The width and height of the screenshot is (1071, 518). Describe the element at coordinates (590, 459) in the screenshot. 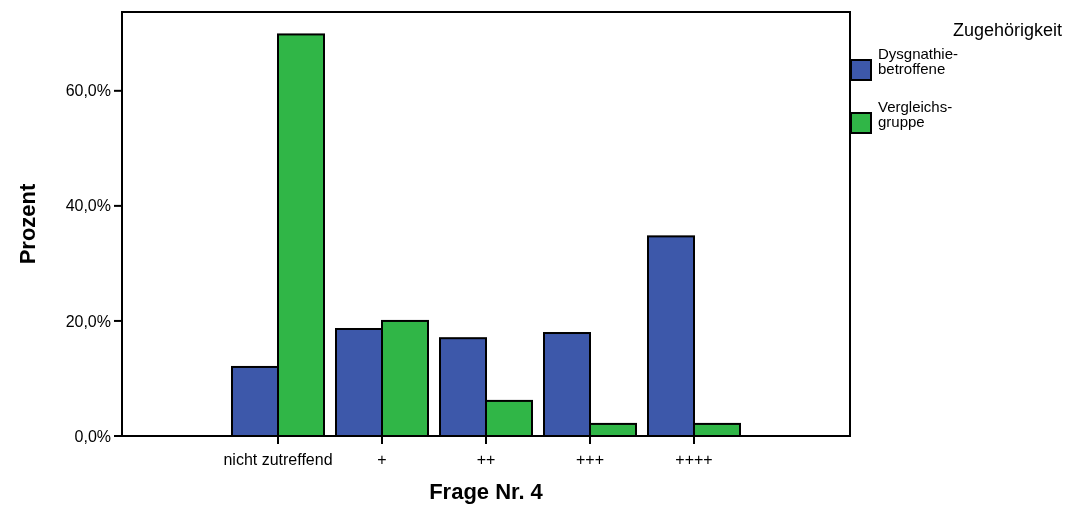

I see `x-tick-label: +++` at that location.